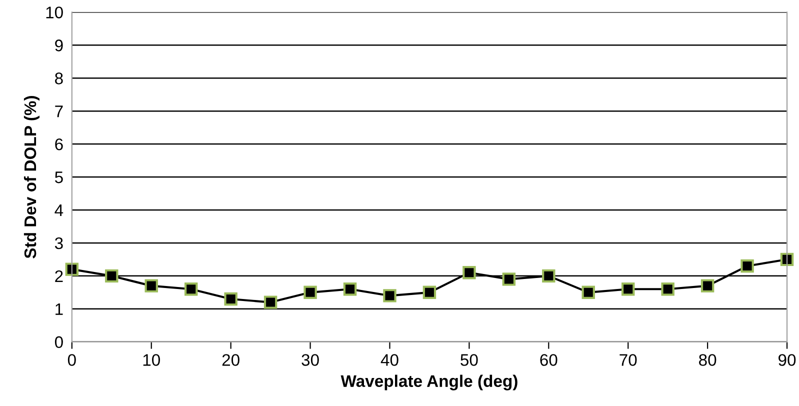  I want to click on y-tick-label: 10, so click(54, 12).